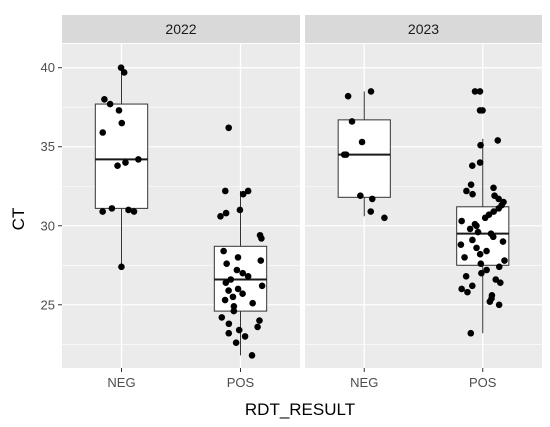 The height and width of the screenshot is (427, 550). Describe the element at coordinates (483, 212) in the screenshot. I see `box-2023-POS` at that location.